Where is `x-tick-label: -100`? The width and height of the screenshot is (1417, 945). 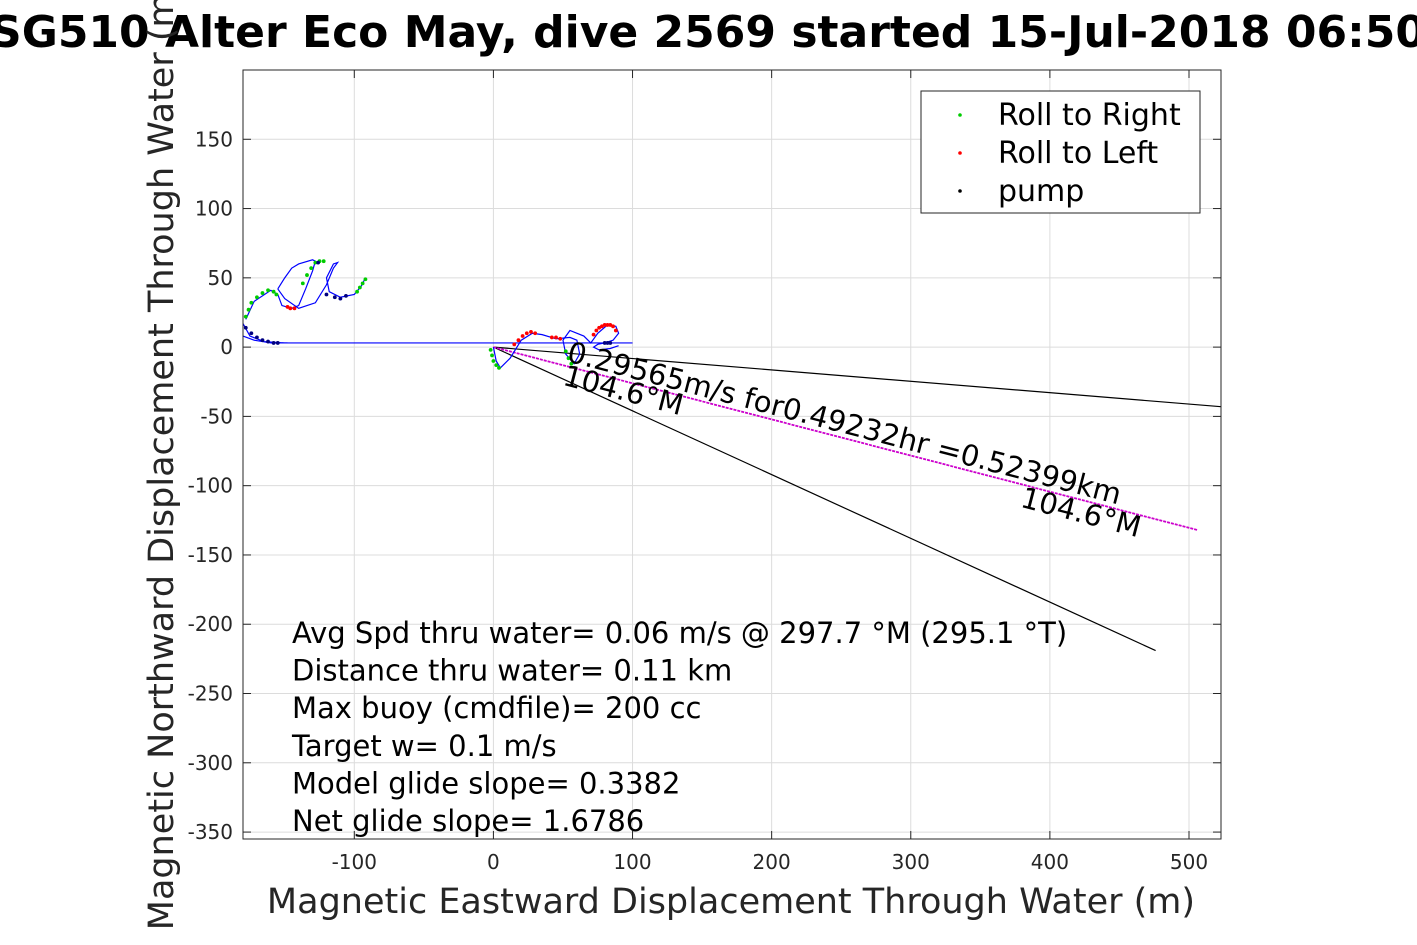 x-tick-label: -100 is located at coordinates (354, 862).